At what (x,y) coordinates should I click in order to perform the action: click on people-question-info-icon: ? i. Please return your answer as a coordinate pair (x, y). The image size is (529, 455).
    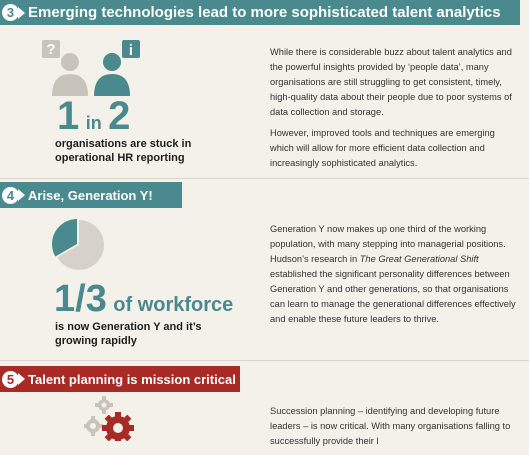
    Looking at the image, I should click on (91, 68).